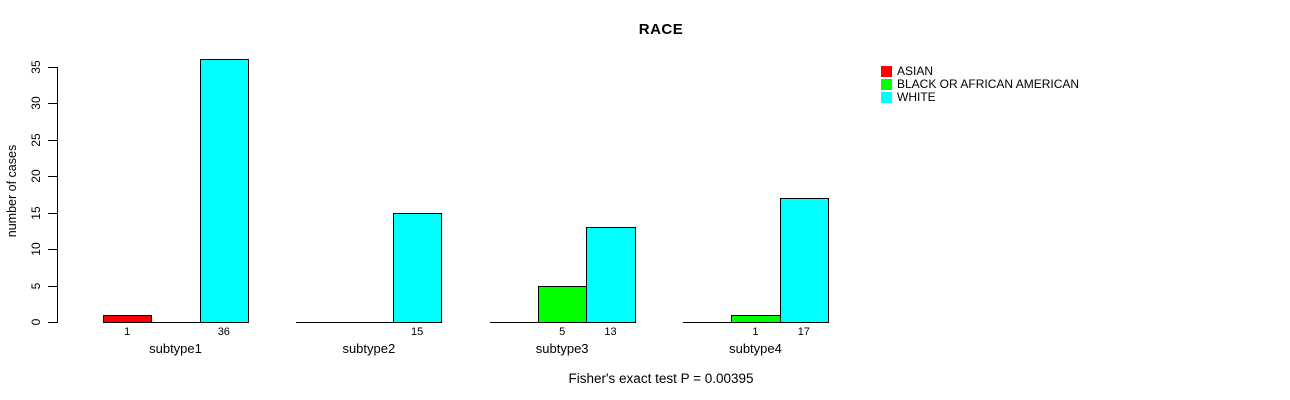 Image resolution: width=1290 pixels, height=400 pixels. Describe the element at coordinates (803, 332) in the screenshot. I see `bar-value-label: 17` at that location.